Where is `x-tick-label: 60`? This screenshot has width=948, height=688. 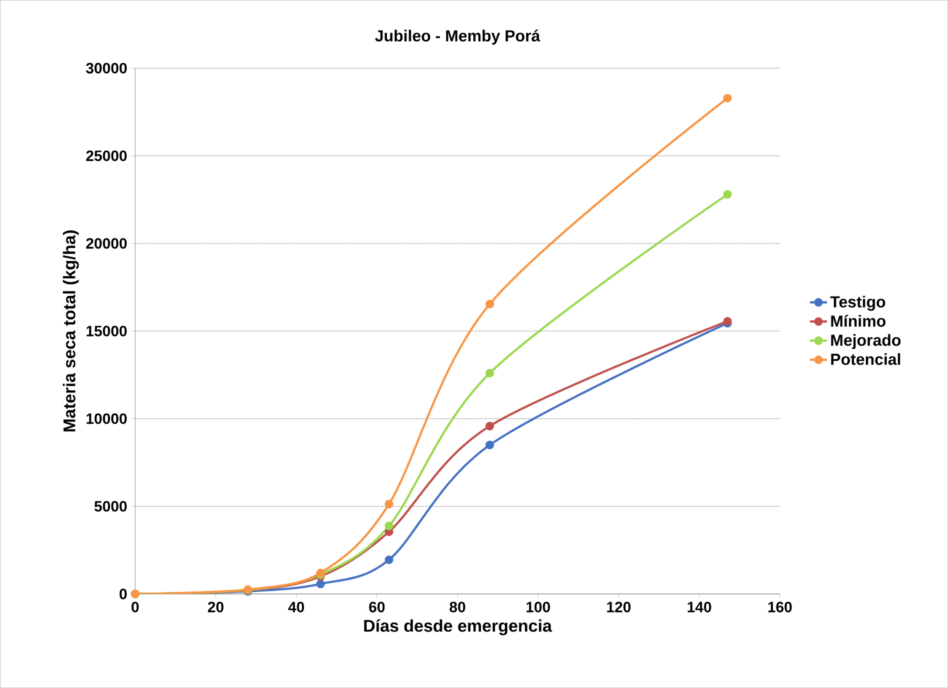
x-tick-label: 60 is located at coordinates (377, 607).